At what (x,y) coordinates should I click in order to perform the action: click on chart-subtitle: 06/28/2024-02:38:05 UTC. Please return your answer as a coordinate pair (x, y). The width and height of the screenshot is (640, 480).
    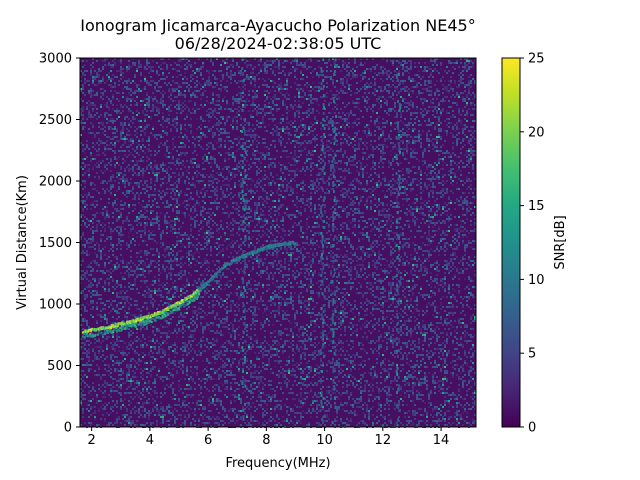
    Looking at the image, I should click on (278, 43).